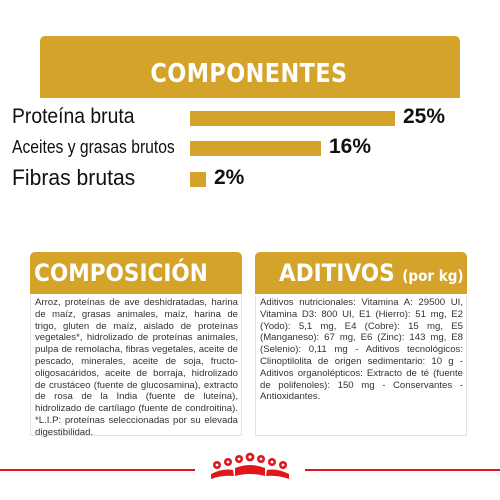 The width and height of the screenshot is (500, 500). What do you see at coordinates (402, 470) in the screenshot?
I see `footer-line-right` at bounding box center [402, 470].